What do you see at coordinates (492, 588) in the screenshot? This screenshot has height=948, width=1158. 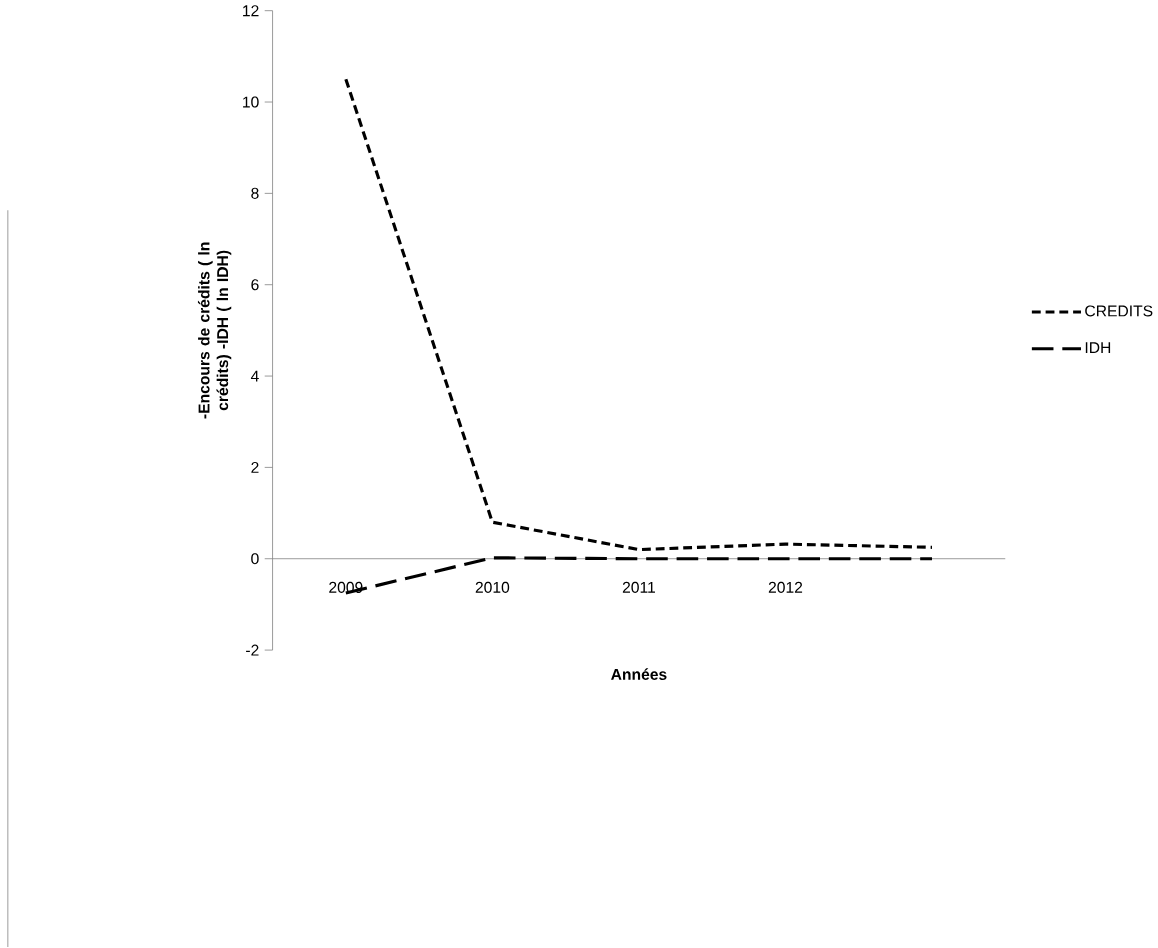 I see `x-tick-label: 2010` at bounding box center [492, 588].